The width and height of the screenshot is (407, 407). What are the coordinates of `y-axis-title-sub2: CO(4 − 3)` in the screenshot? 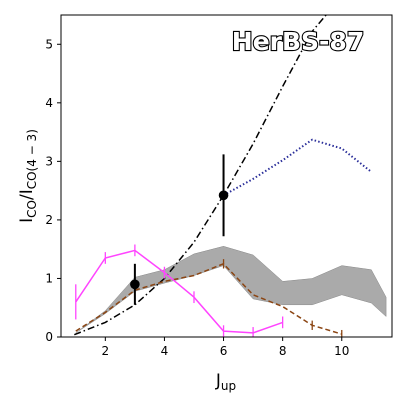 It's located at (32, 159).